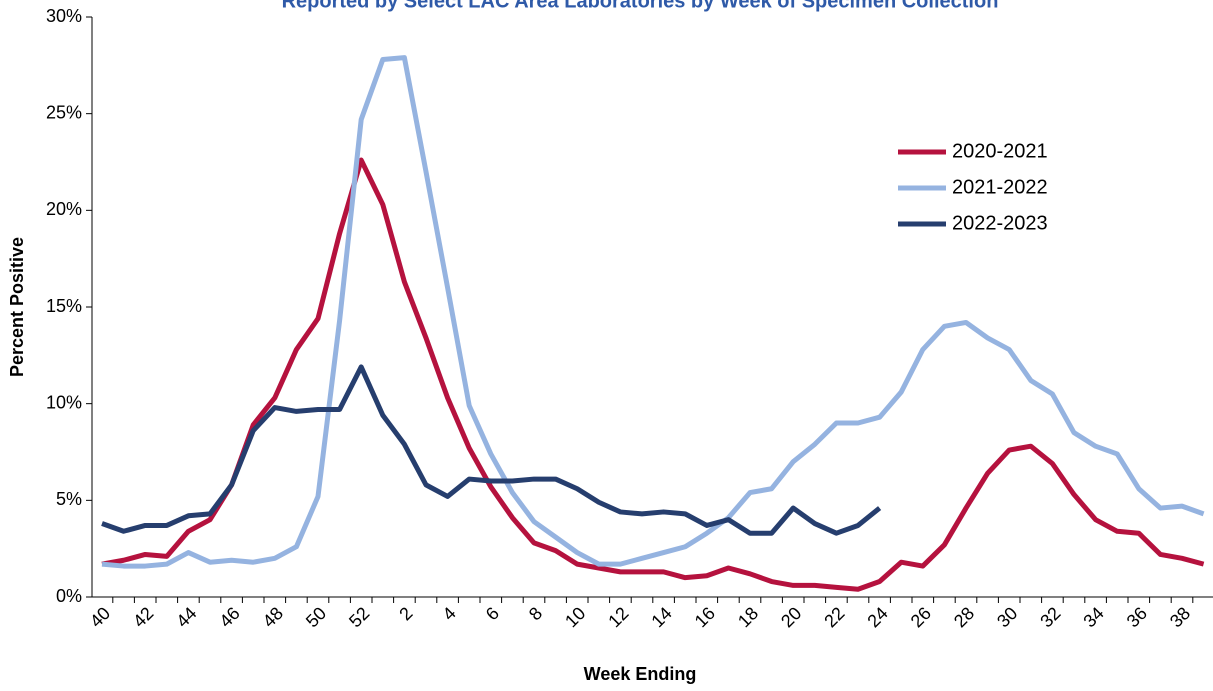 This screenshot has height=691, width=1213. What do you see at coordinates (877, 617) in the screenshot?
I see `x-tick-label: 24` at bounding box center [877, 617].